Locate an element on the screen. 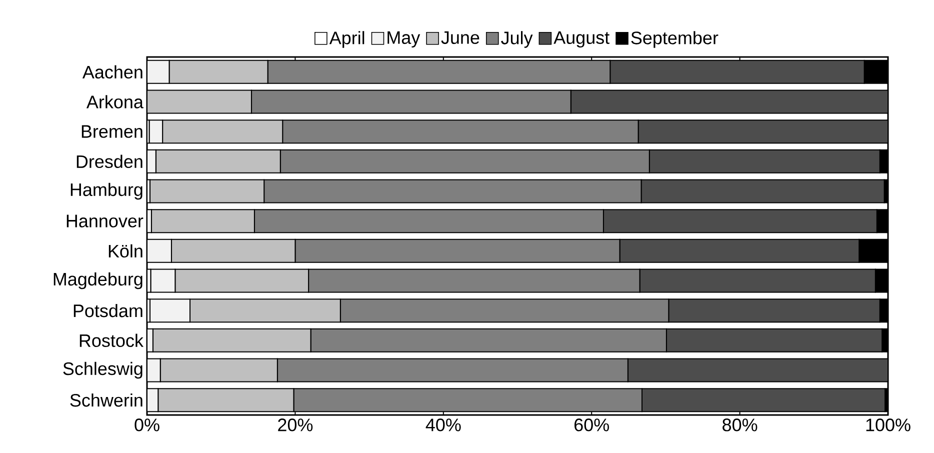 This screenshot has width=934, height=453. y-tick-label: Hamburg is located at coordinates (106, 191).